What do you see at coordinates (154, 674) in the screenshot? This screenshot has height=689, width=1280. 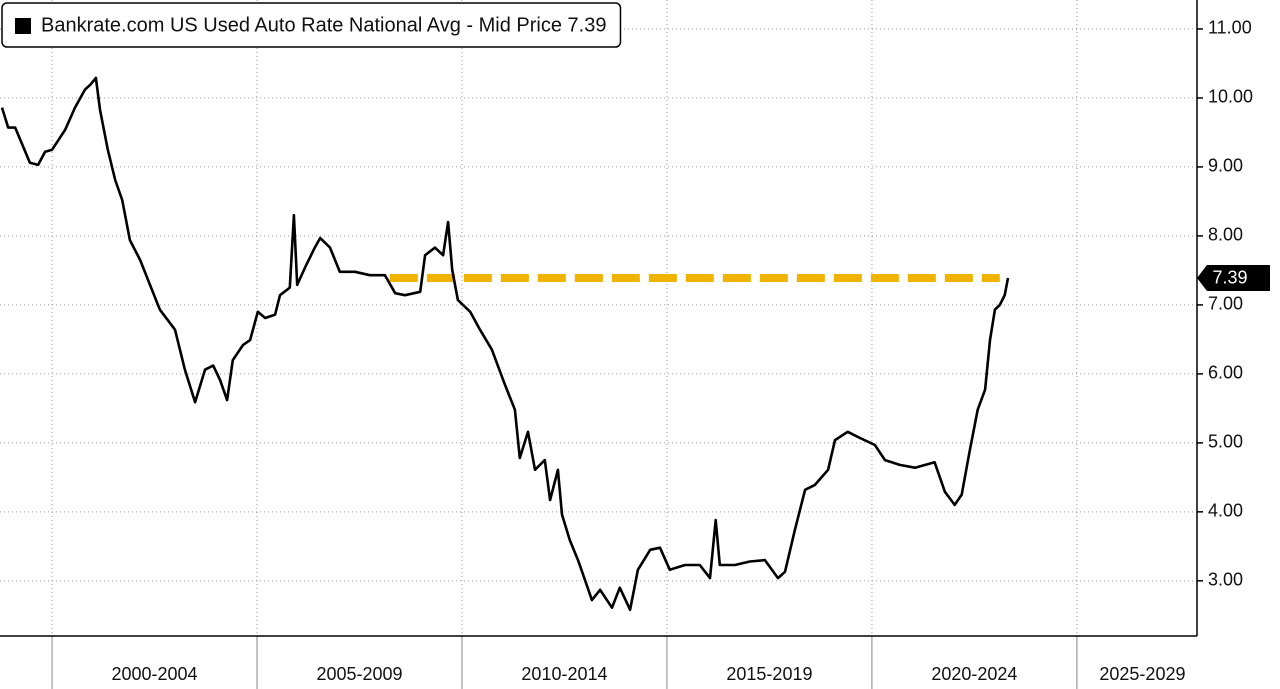 I see `x-tick-label: 2000-2004` at bounding box center [154, 674].